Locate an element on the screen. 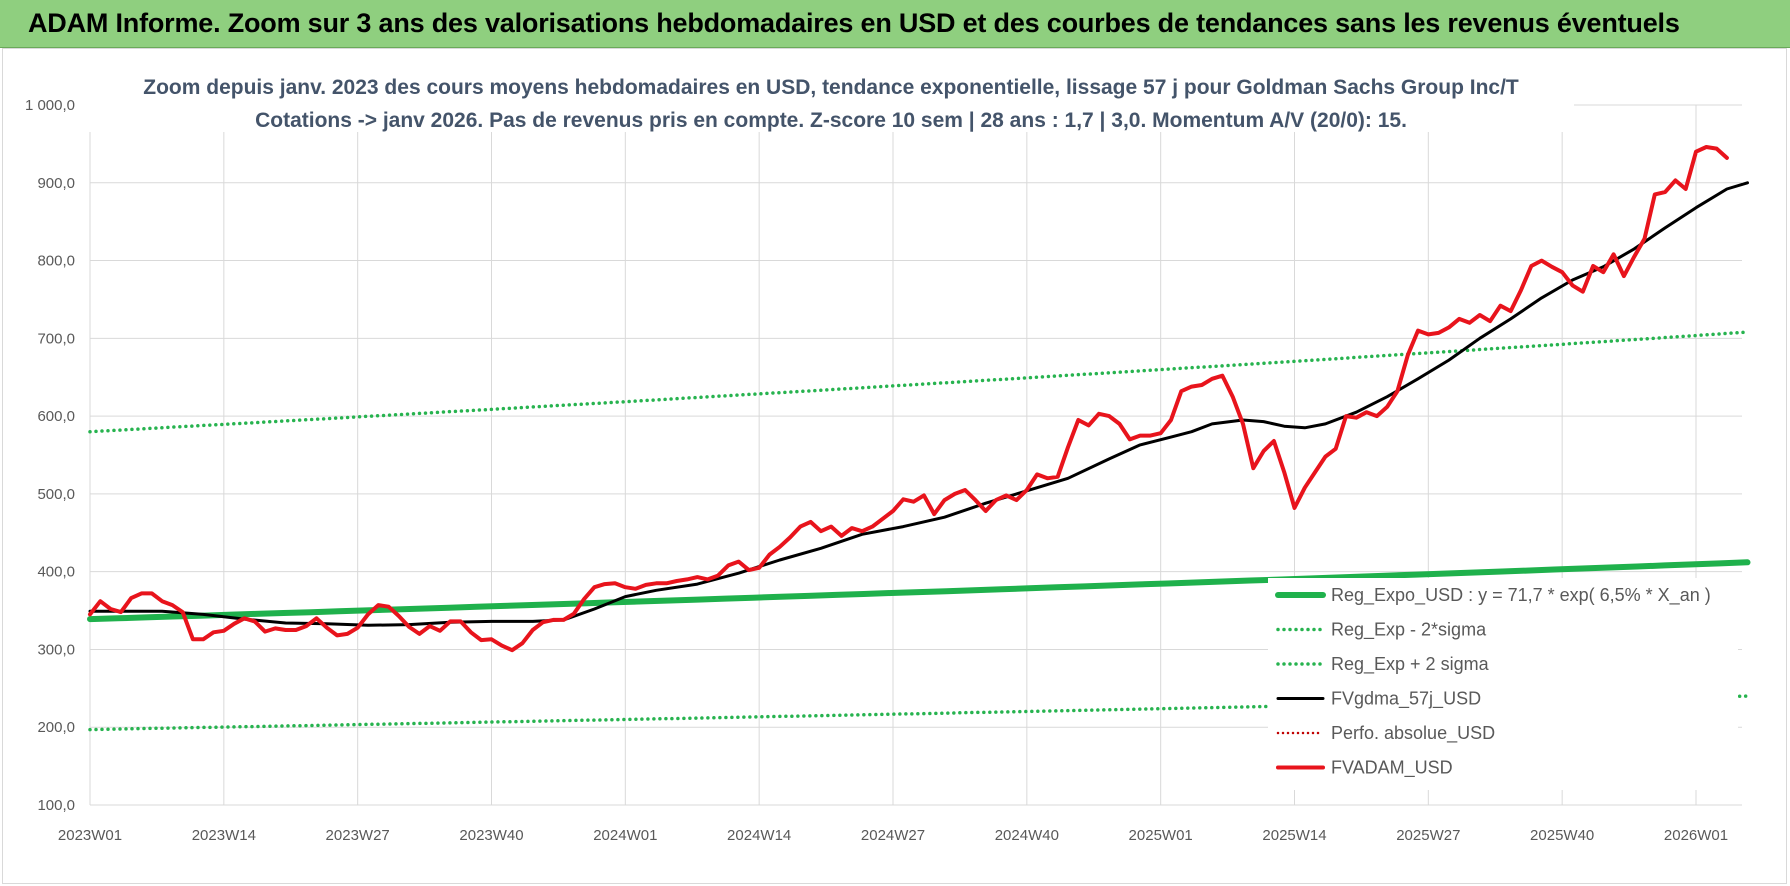 The width and height of the screenshot is (1790, 886). x-tick-label: 2025W14 is located at coordinates (1294, 835).